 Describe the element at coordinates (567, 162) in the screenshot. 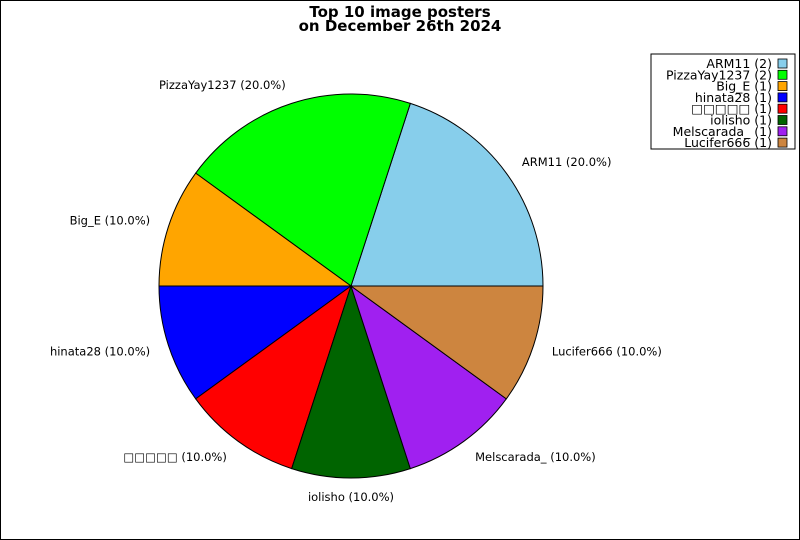

I see `slice-label: ARM11 (20.0%)` at that location.